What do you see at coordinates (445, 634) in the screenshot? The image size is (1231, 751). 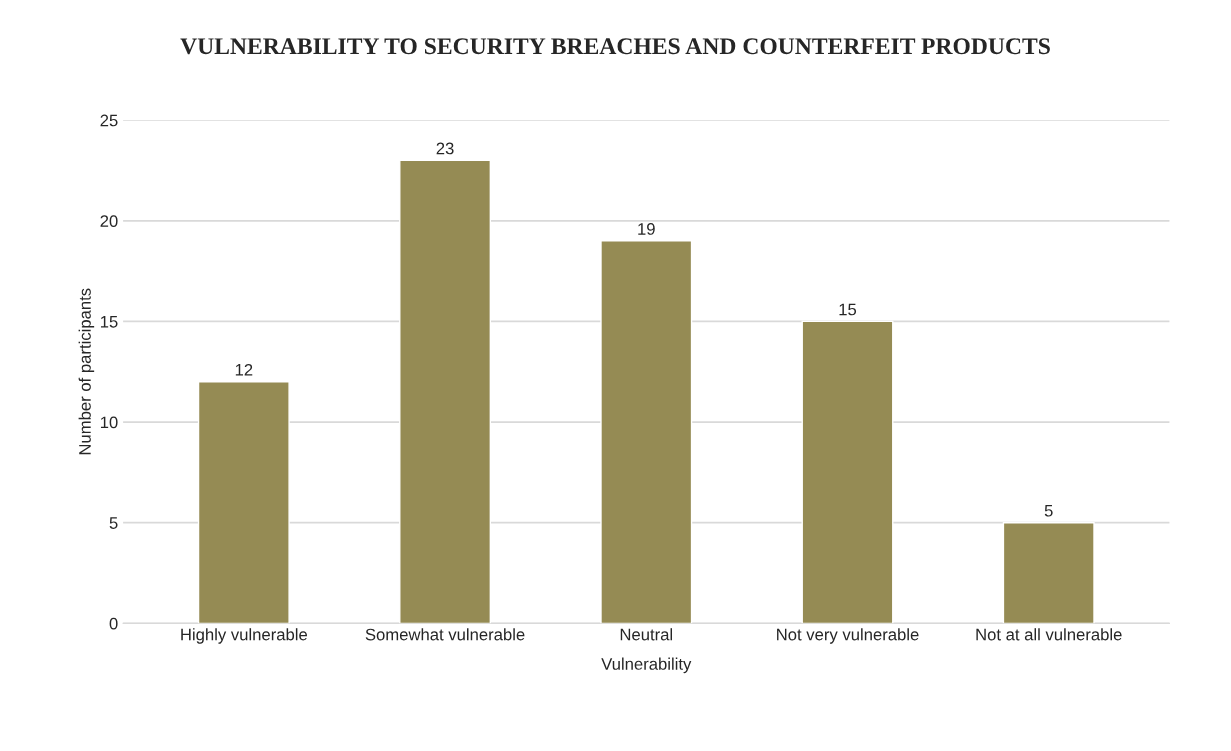 I see `x-tick-label: Somewhat vulnerable` at bounding box center [445, 634].